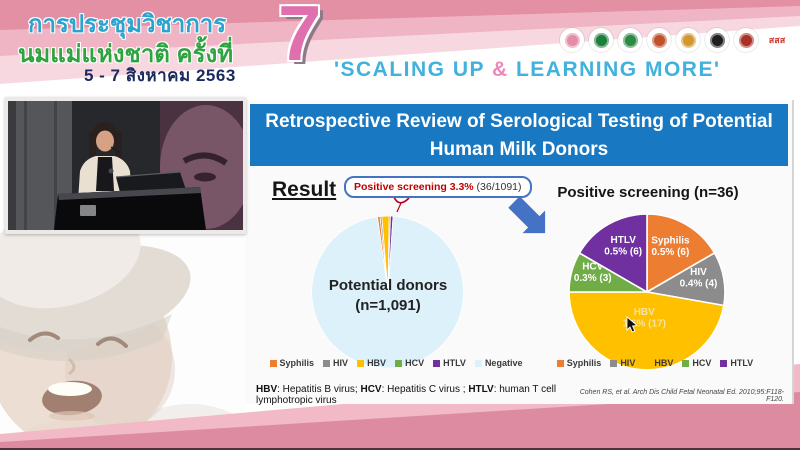 The height and width of the screenshot is (450, 800). I want to click on callout-pointer, so click(401, 200).